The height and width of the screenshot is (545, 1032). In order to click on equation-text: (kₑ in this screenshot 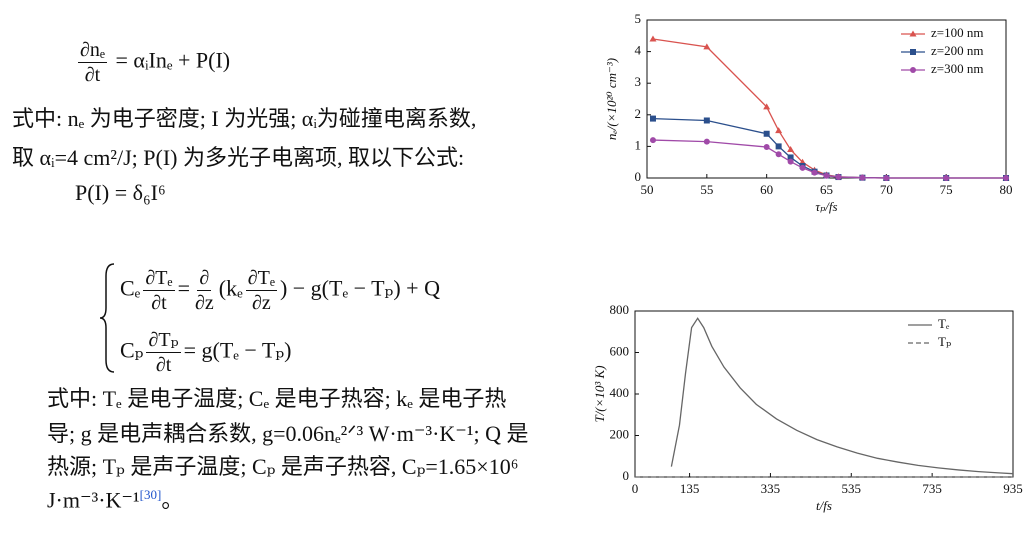, I will do `click(230, 288)`.